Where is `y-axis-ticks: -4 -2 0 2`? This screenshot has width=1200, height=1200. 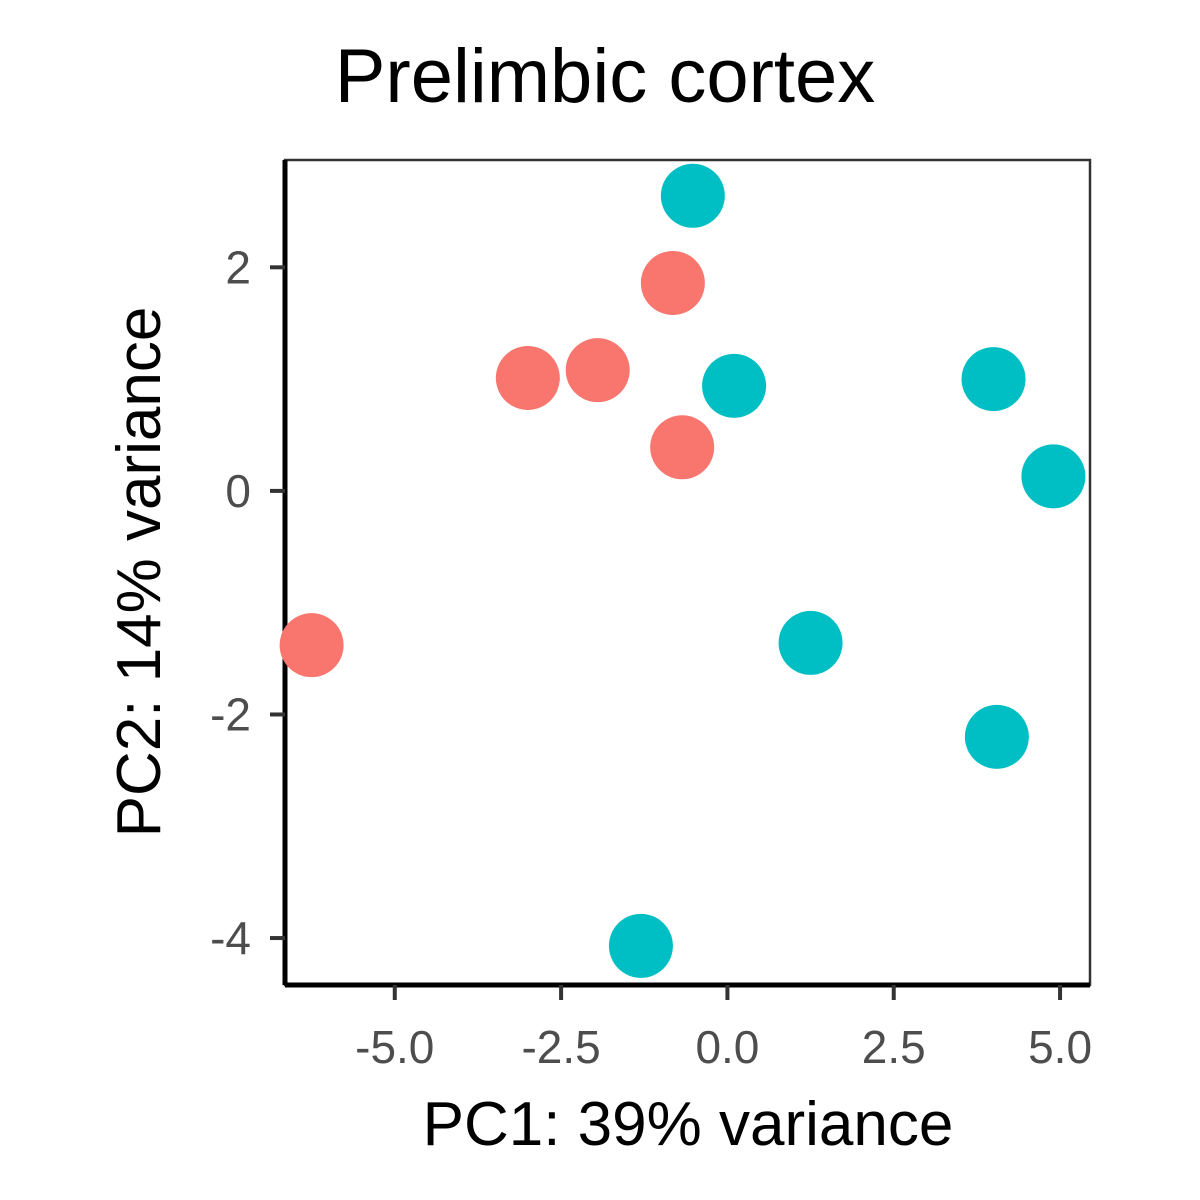 y-axis-ticks: -4 -2 0 2 is located at coordinates (247, 602).